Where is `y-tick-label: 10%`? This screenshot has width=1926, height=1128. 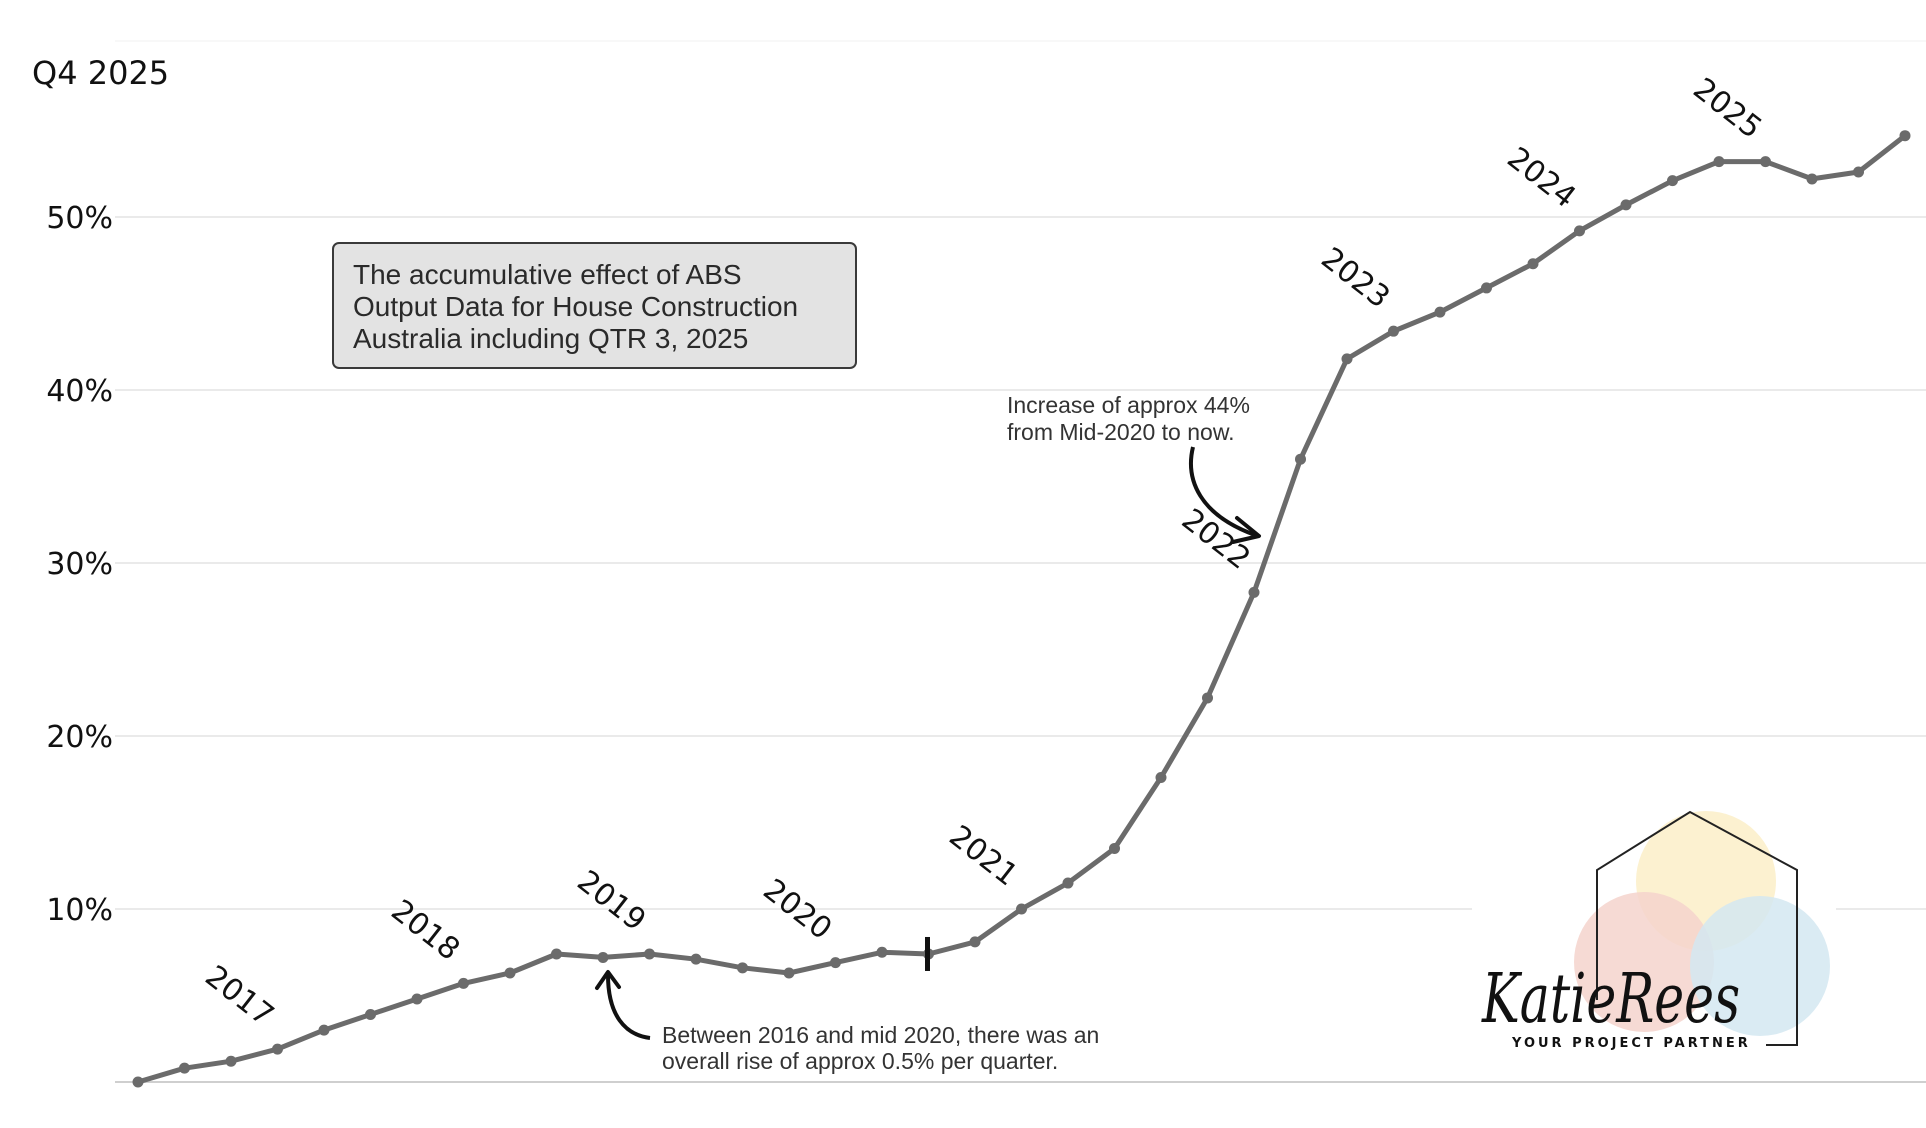
y-tick-label: 10% is located at coordinates (79, 910).